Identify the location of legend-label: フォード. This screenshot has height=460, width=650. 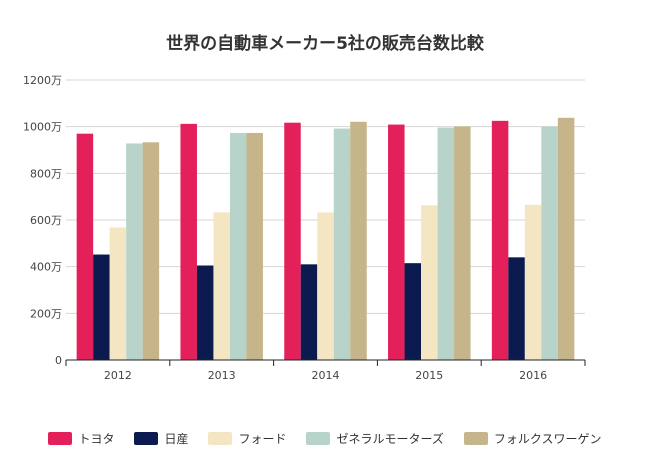
(262, 438).